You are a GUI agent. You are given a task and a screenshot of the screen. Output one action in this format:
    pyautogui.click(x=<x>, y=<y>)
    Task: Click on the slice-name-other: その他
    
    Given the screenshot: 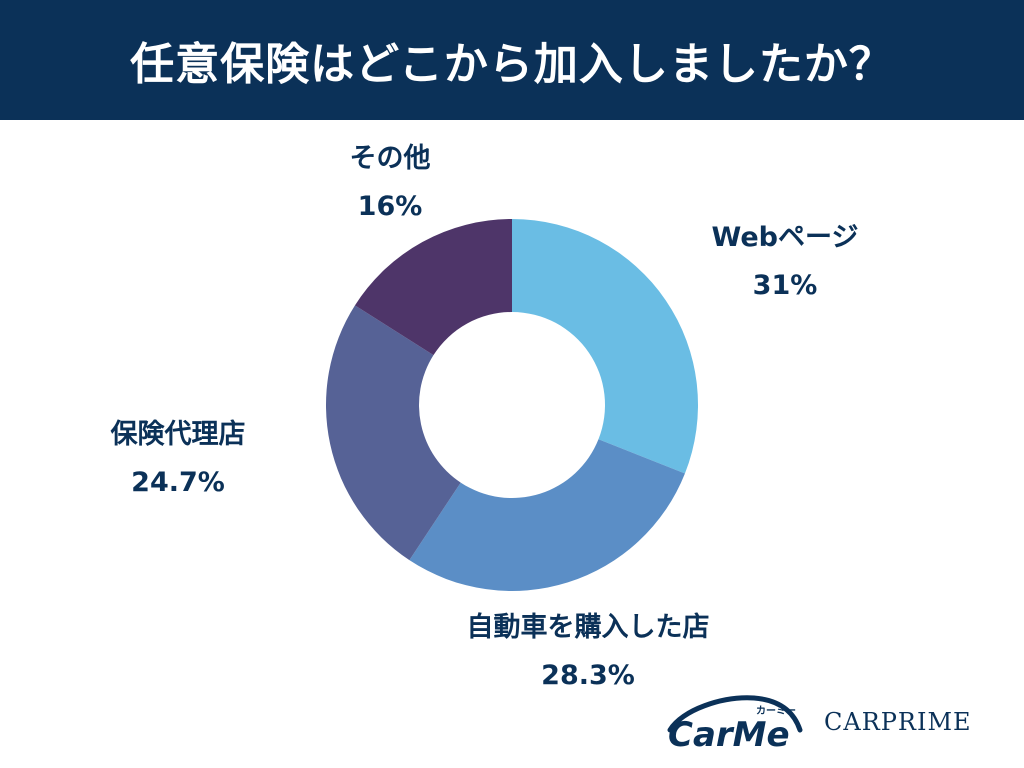 What is the action you would take?
    pyautogui.click(x=390, y=158)
    